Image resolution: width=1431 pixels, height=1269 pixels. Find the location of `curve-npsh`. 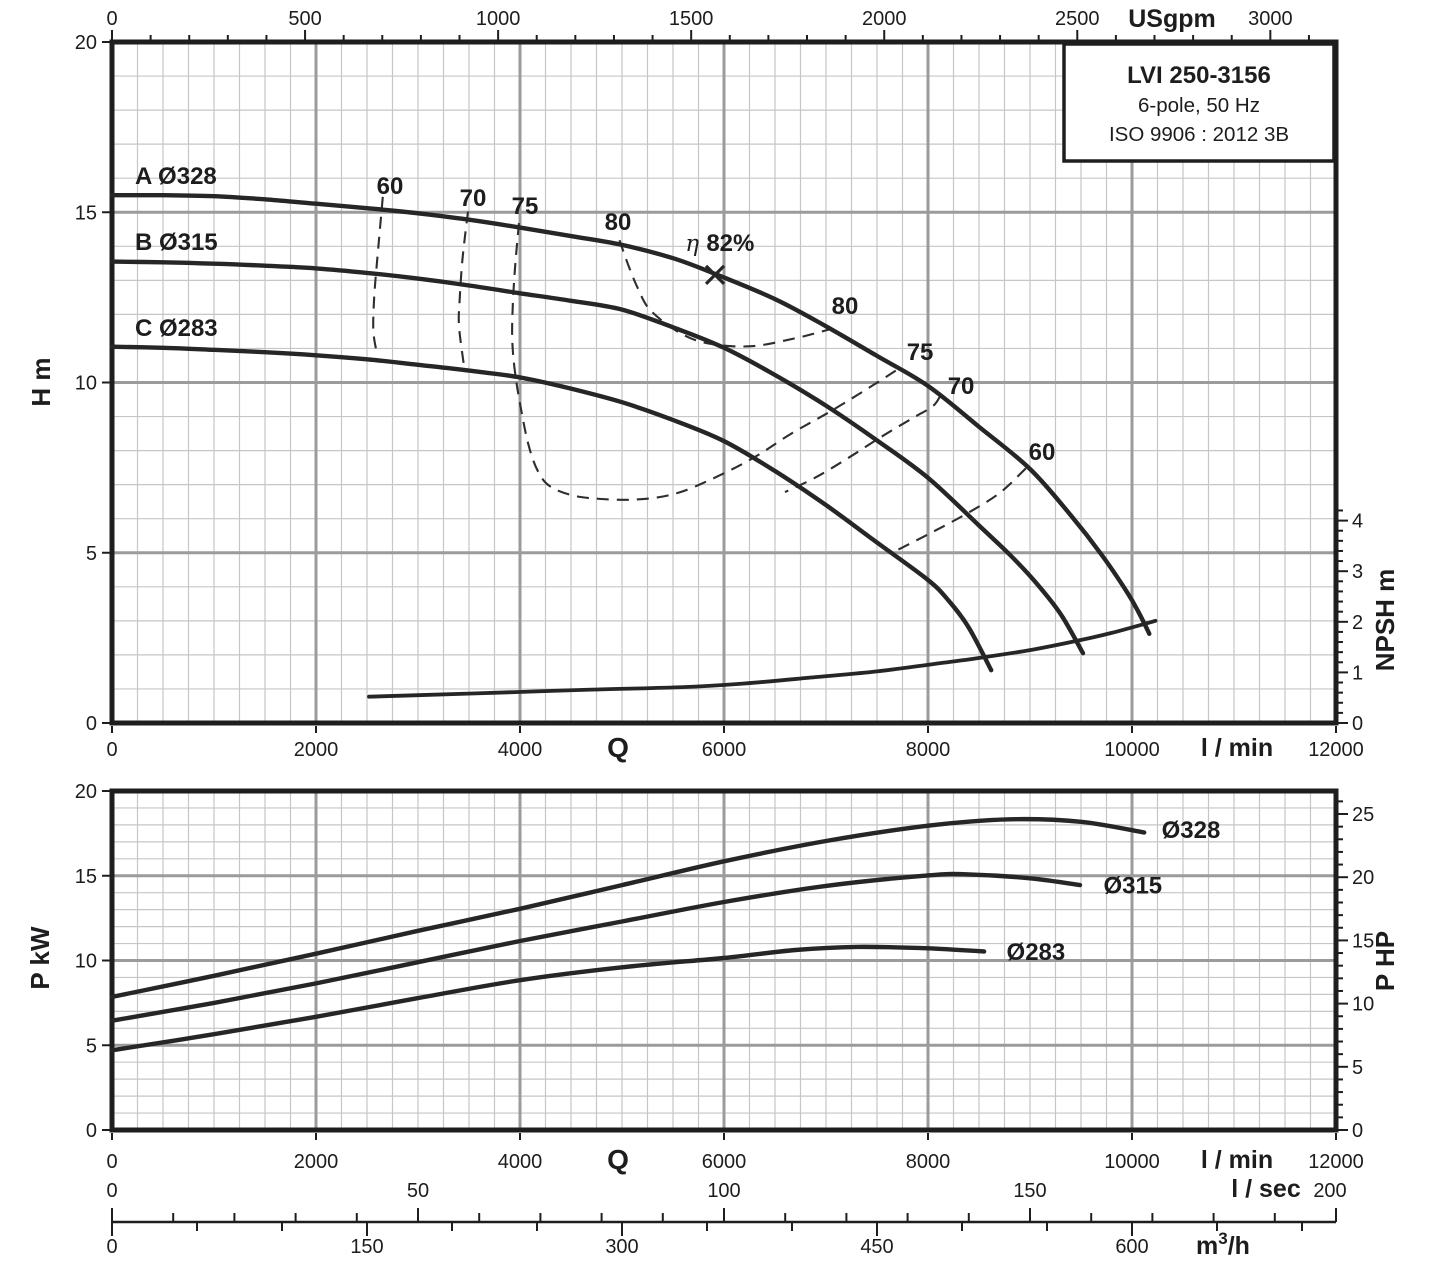

curve-npsh is located at coordinates (762, 658).